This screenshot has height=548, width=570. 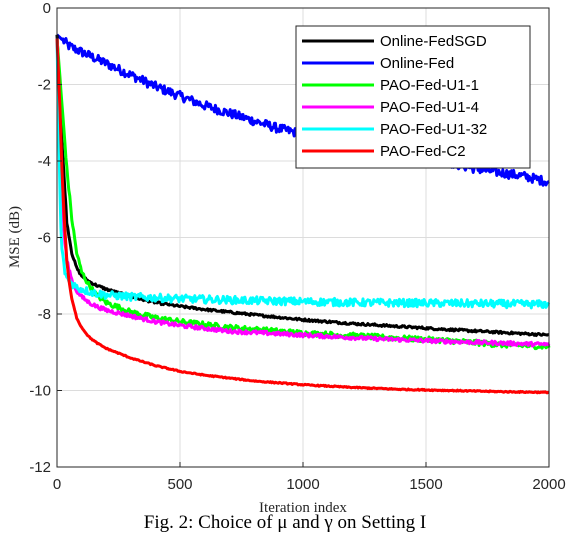 What do you see at coordinates (429, 107) in the screenshot?
I see `legend-label: PAO-Fed-U1-4` at bounding box center [429, 107].